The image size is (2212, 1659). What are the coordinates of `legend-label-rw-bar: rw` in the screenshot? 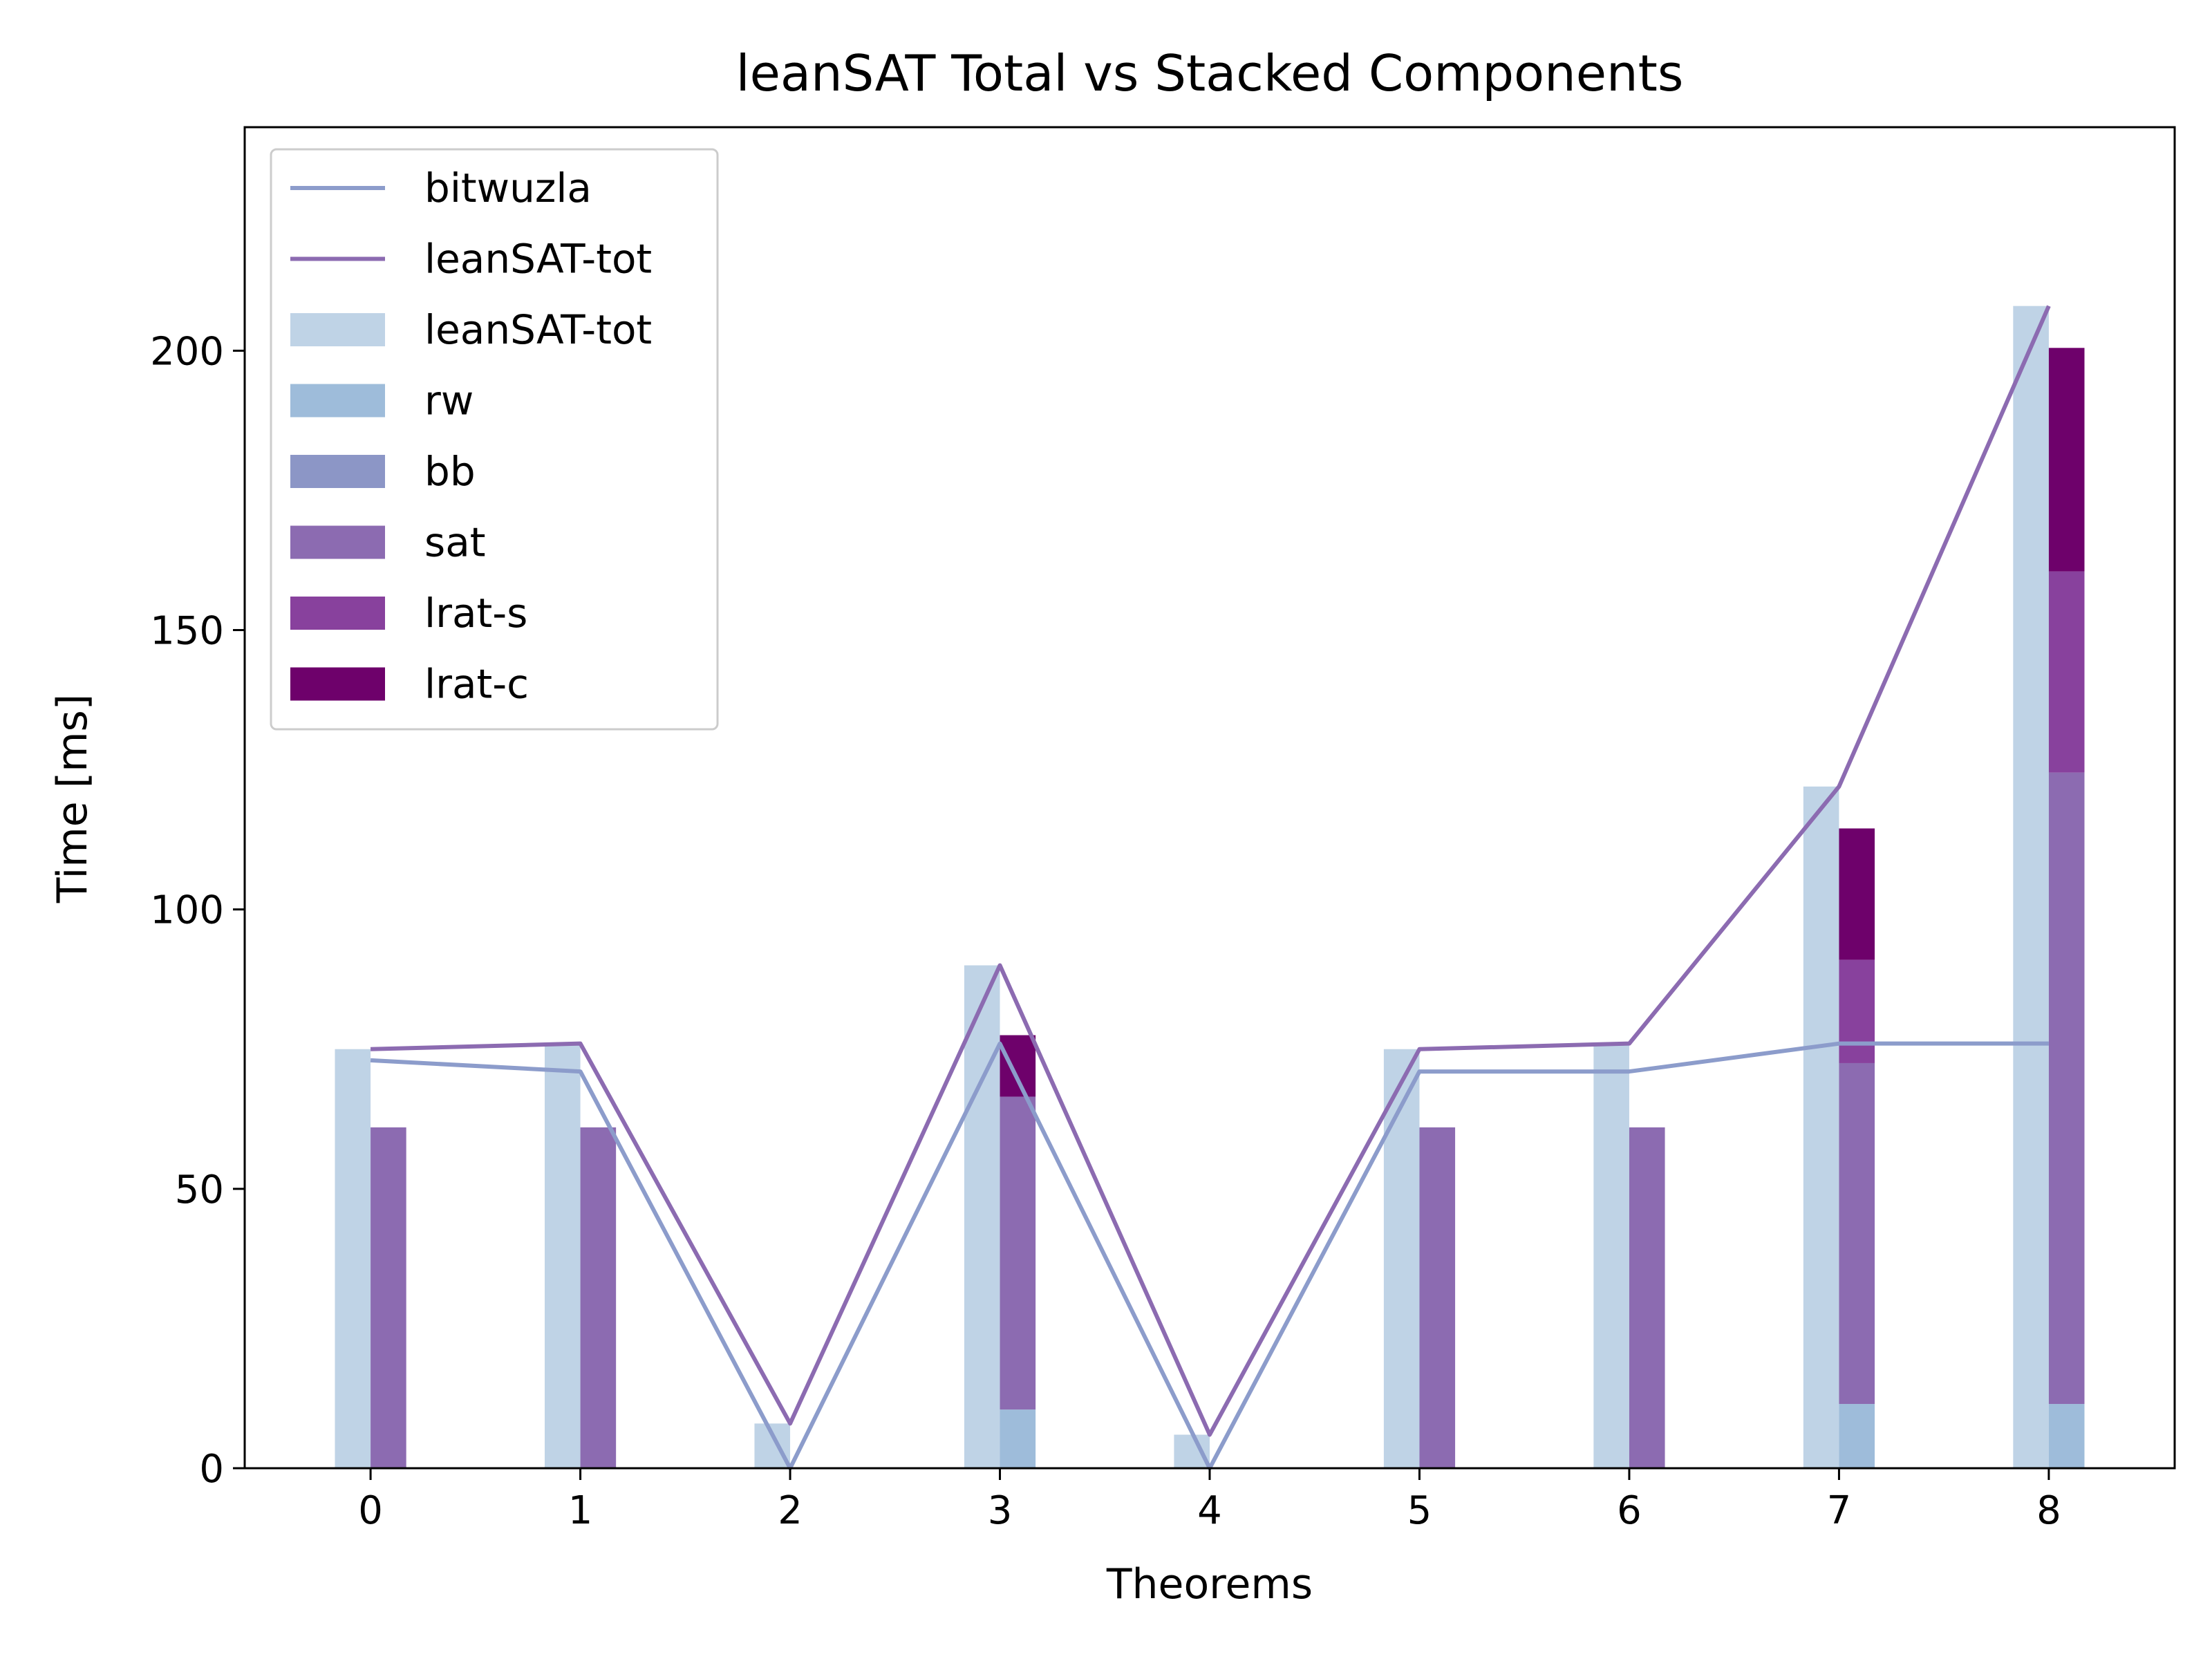 It's located at (449, 400).